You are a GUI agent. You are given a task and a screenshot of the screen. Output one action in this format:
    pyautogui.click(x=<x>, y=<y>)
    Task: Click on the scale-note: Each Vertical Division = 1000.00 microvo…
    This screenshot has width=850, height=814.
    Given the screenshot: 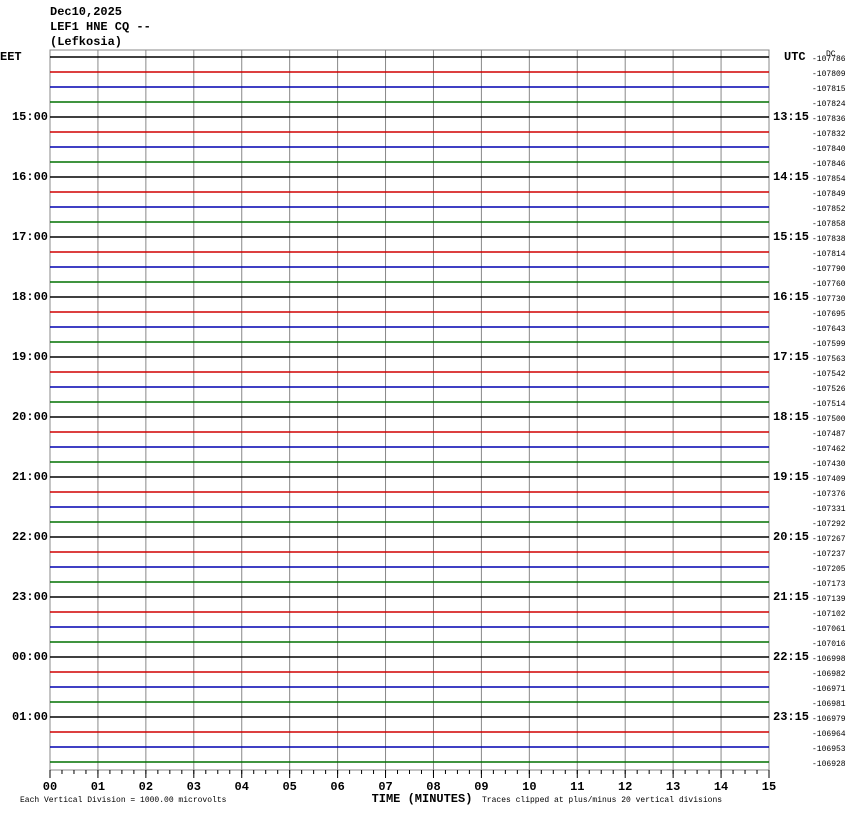 What is the action you would take?
    pyautogui.click(x=123, y=800)
    